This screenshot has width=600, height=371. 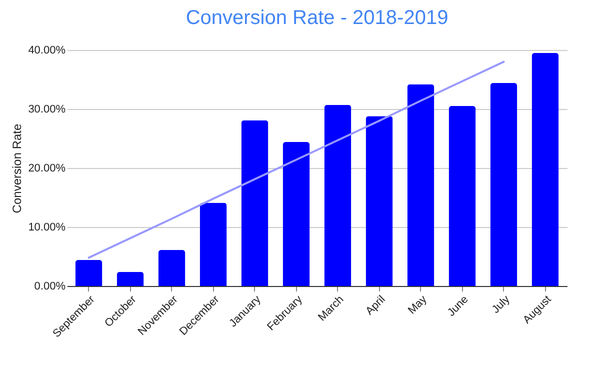 I want to click on y-tick-label: 40.00%, so click(x=47, y=50).